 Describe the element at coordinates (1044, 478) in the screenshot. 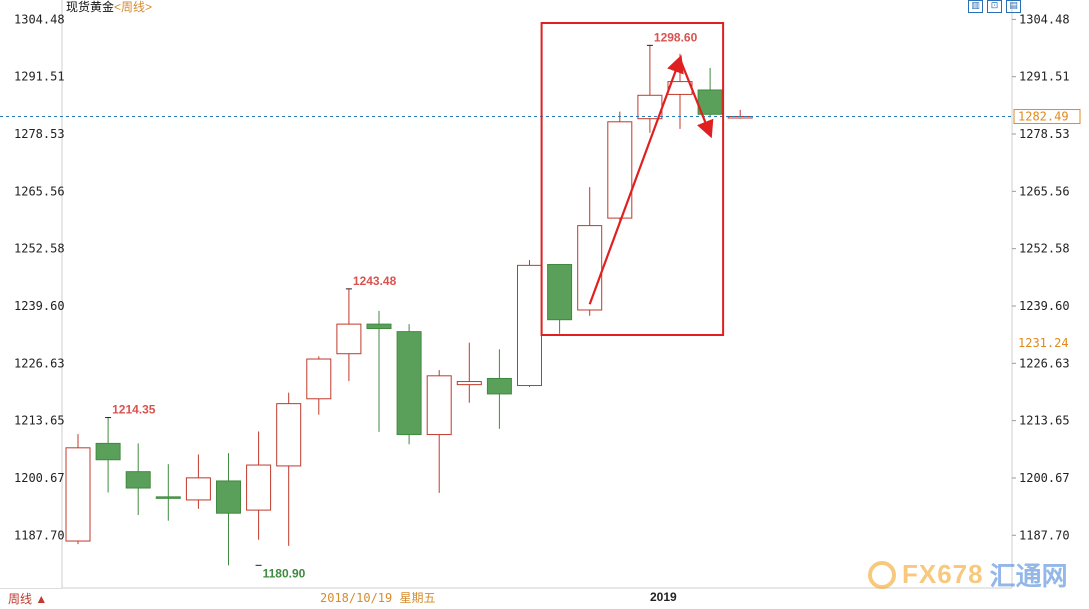

I see `y-tick-label-right: 1200.67` at that location.